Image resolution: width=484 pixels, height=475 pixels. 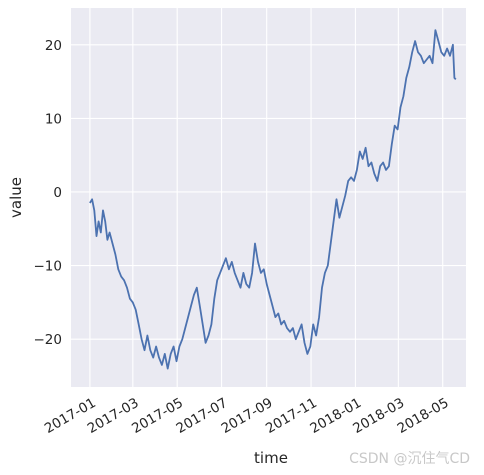 I want to click on y-tick-label: −10, so click(x=48, y=267).